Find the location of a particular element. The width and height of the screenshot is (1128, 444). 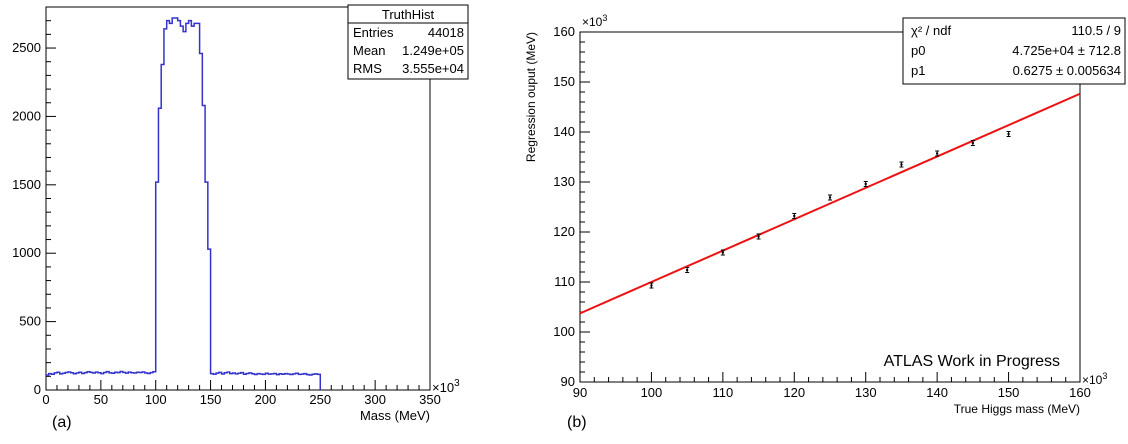

y-tick-label: 130 is located at coordinates (564, 181).